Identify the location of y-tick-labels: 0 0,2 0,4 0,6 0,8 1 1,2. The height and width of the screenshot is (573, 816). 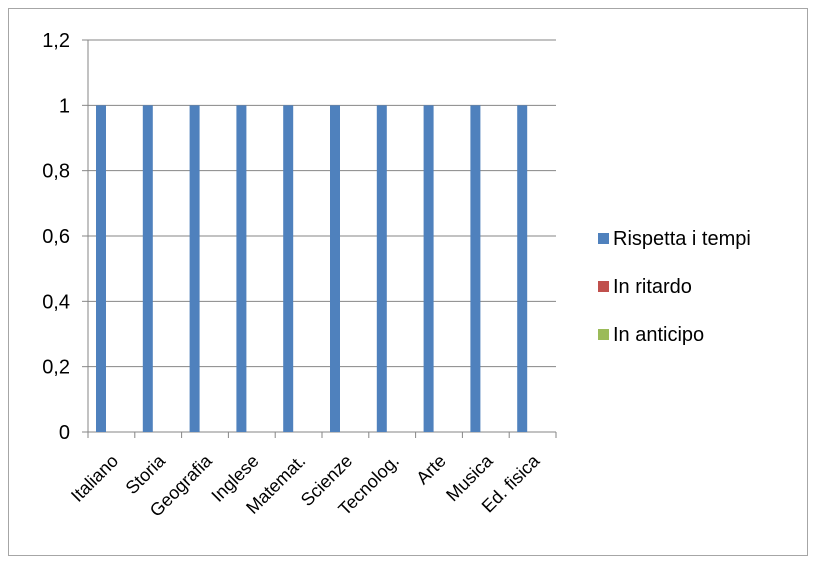
(56, 237).